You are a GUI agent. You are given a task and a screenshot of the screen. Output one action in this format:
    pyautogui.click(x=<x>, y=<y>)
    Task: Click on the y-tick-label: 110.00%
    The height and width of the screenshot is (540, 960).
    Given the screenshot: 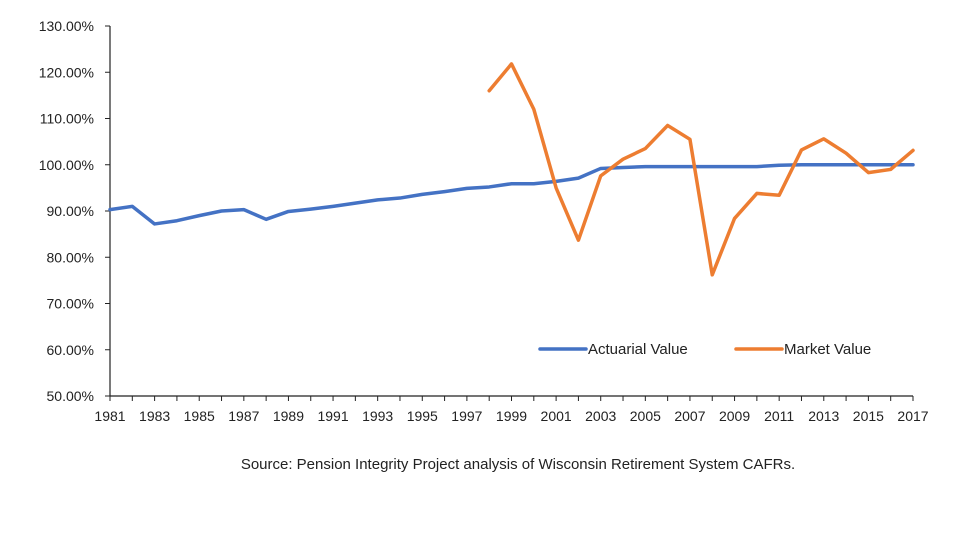 What is the action you would take?
    pyautogui.click(x=67, y=119)
    